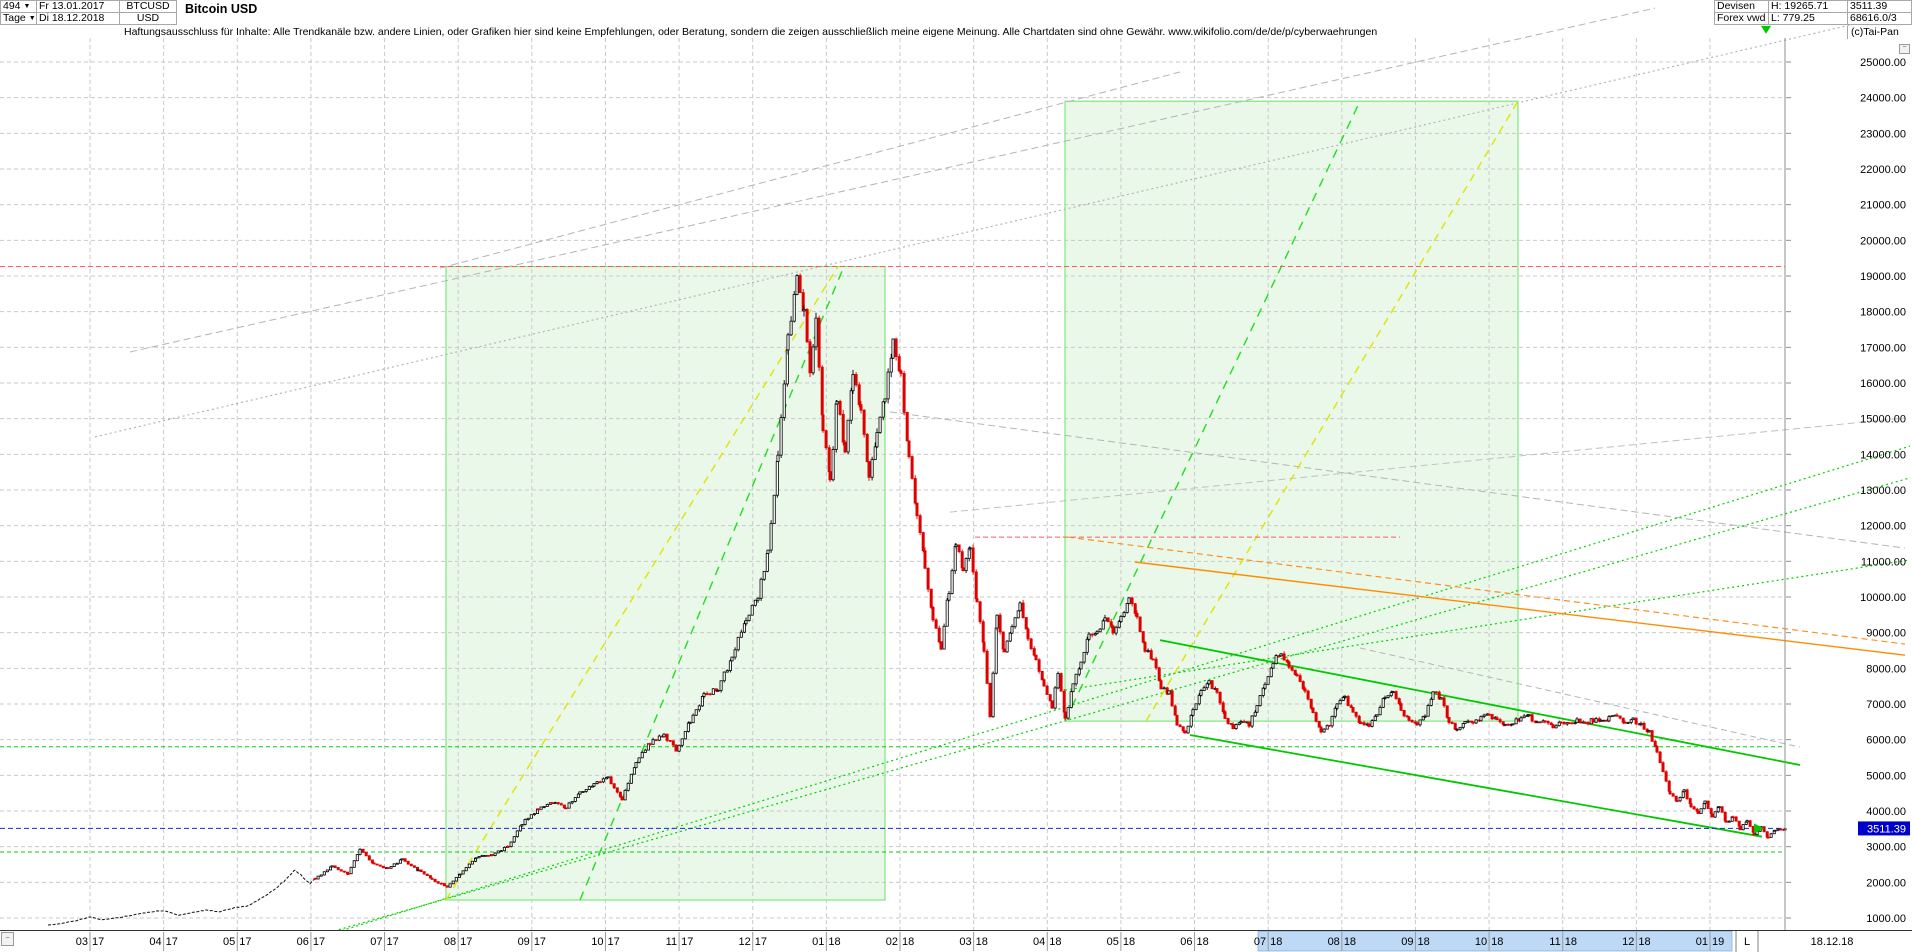 The image size is (1912, 952). What do you see at coordinates (78, 18) in the screenshot?
I see `date-to-field: Di 18.12.2018` at bounding box center [78, 18].